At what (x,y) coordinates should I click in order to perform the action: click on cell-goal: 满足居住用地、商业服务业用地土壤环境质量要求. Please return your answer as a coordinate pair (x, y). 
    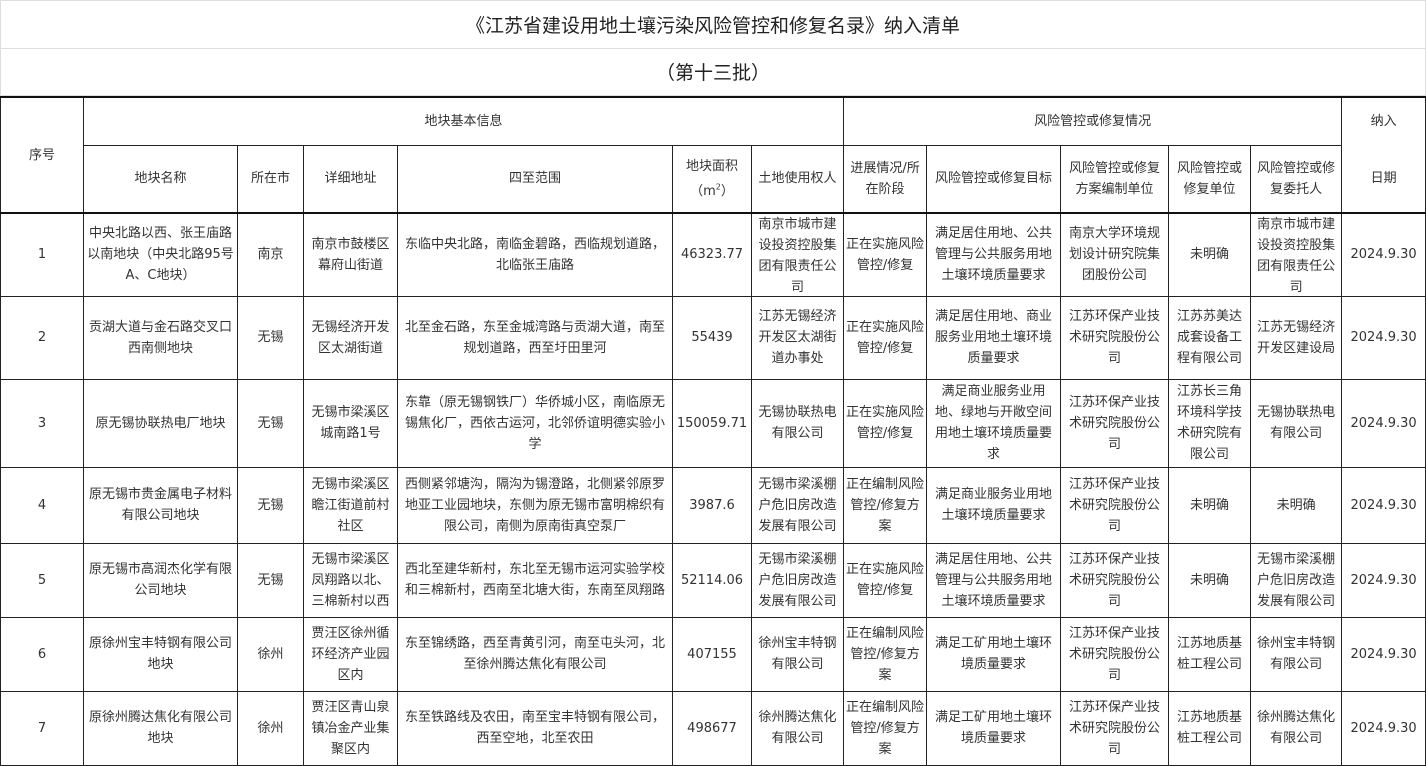
    Looking at the image, I should click on (994, 337).